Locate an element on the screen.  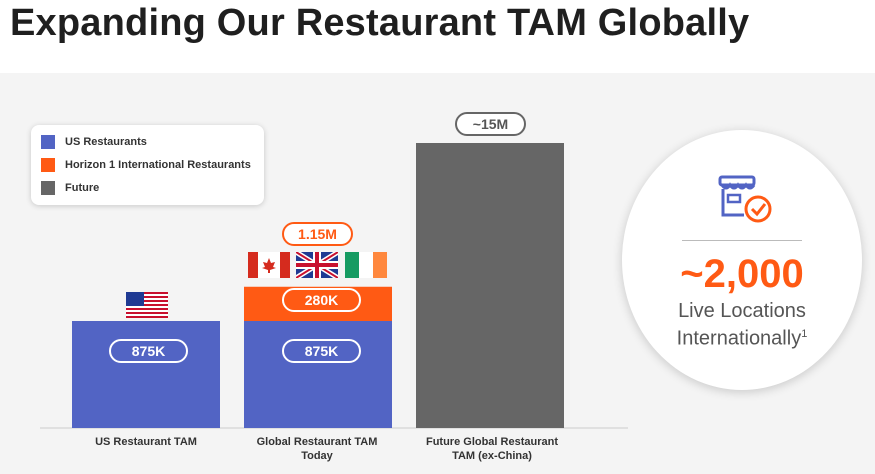
legend-item-horizon: Horizon 1 International Restaurants is located at coordinates (146, 165).